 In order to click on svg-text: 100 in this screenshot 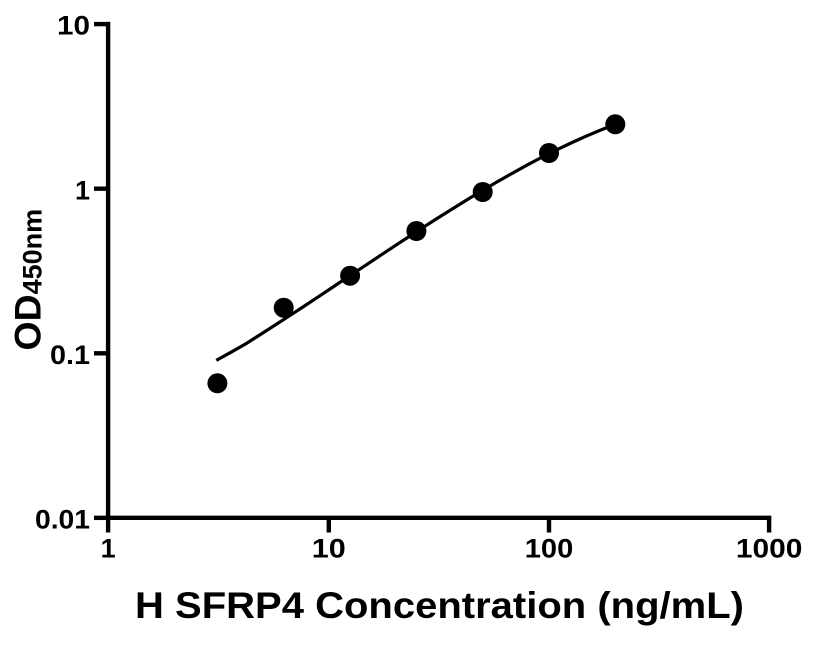, I will do `click(549, 549)`.